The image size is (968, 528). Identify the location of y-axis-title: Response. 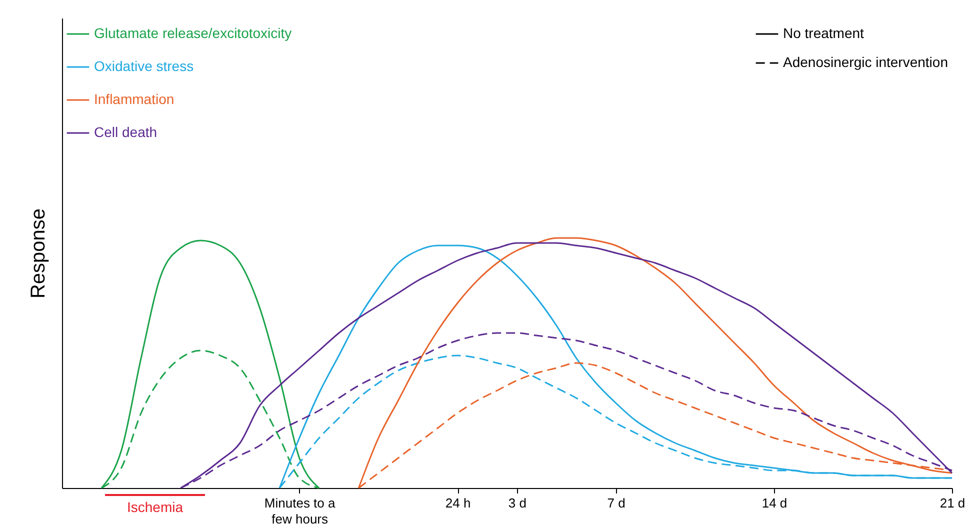
(39, 253).